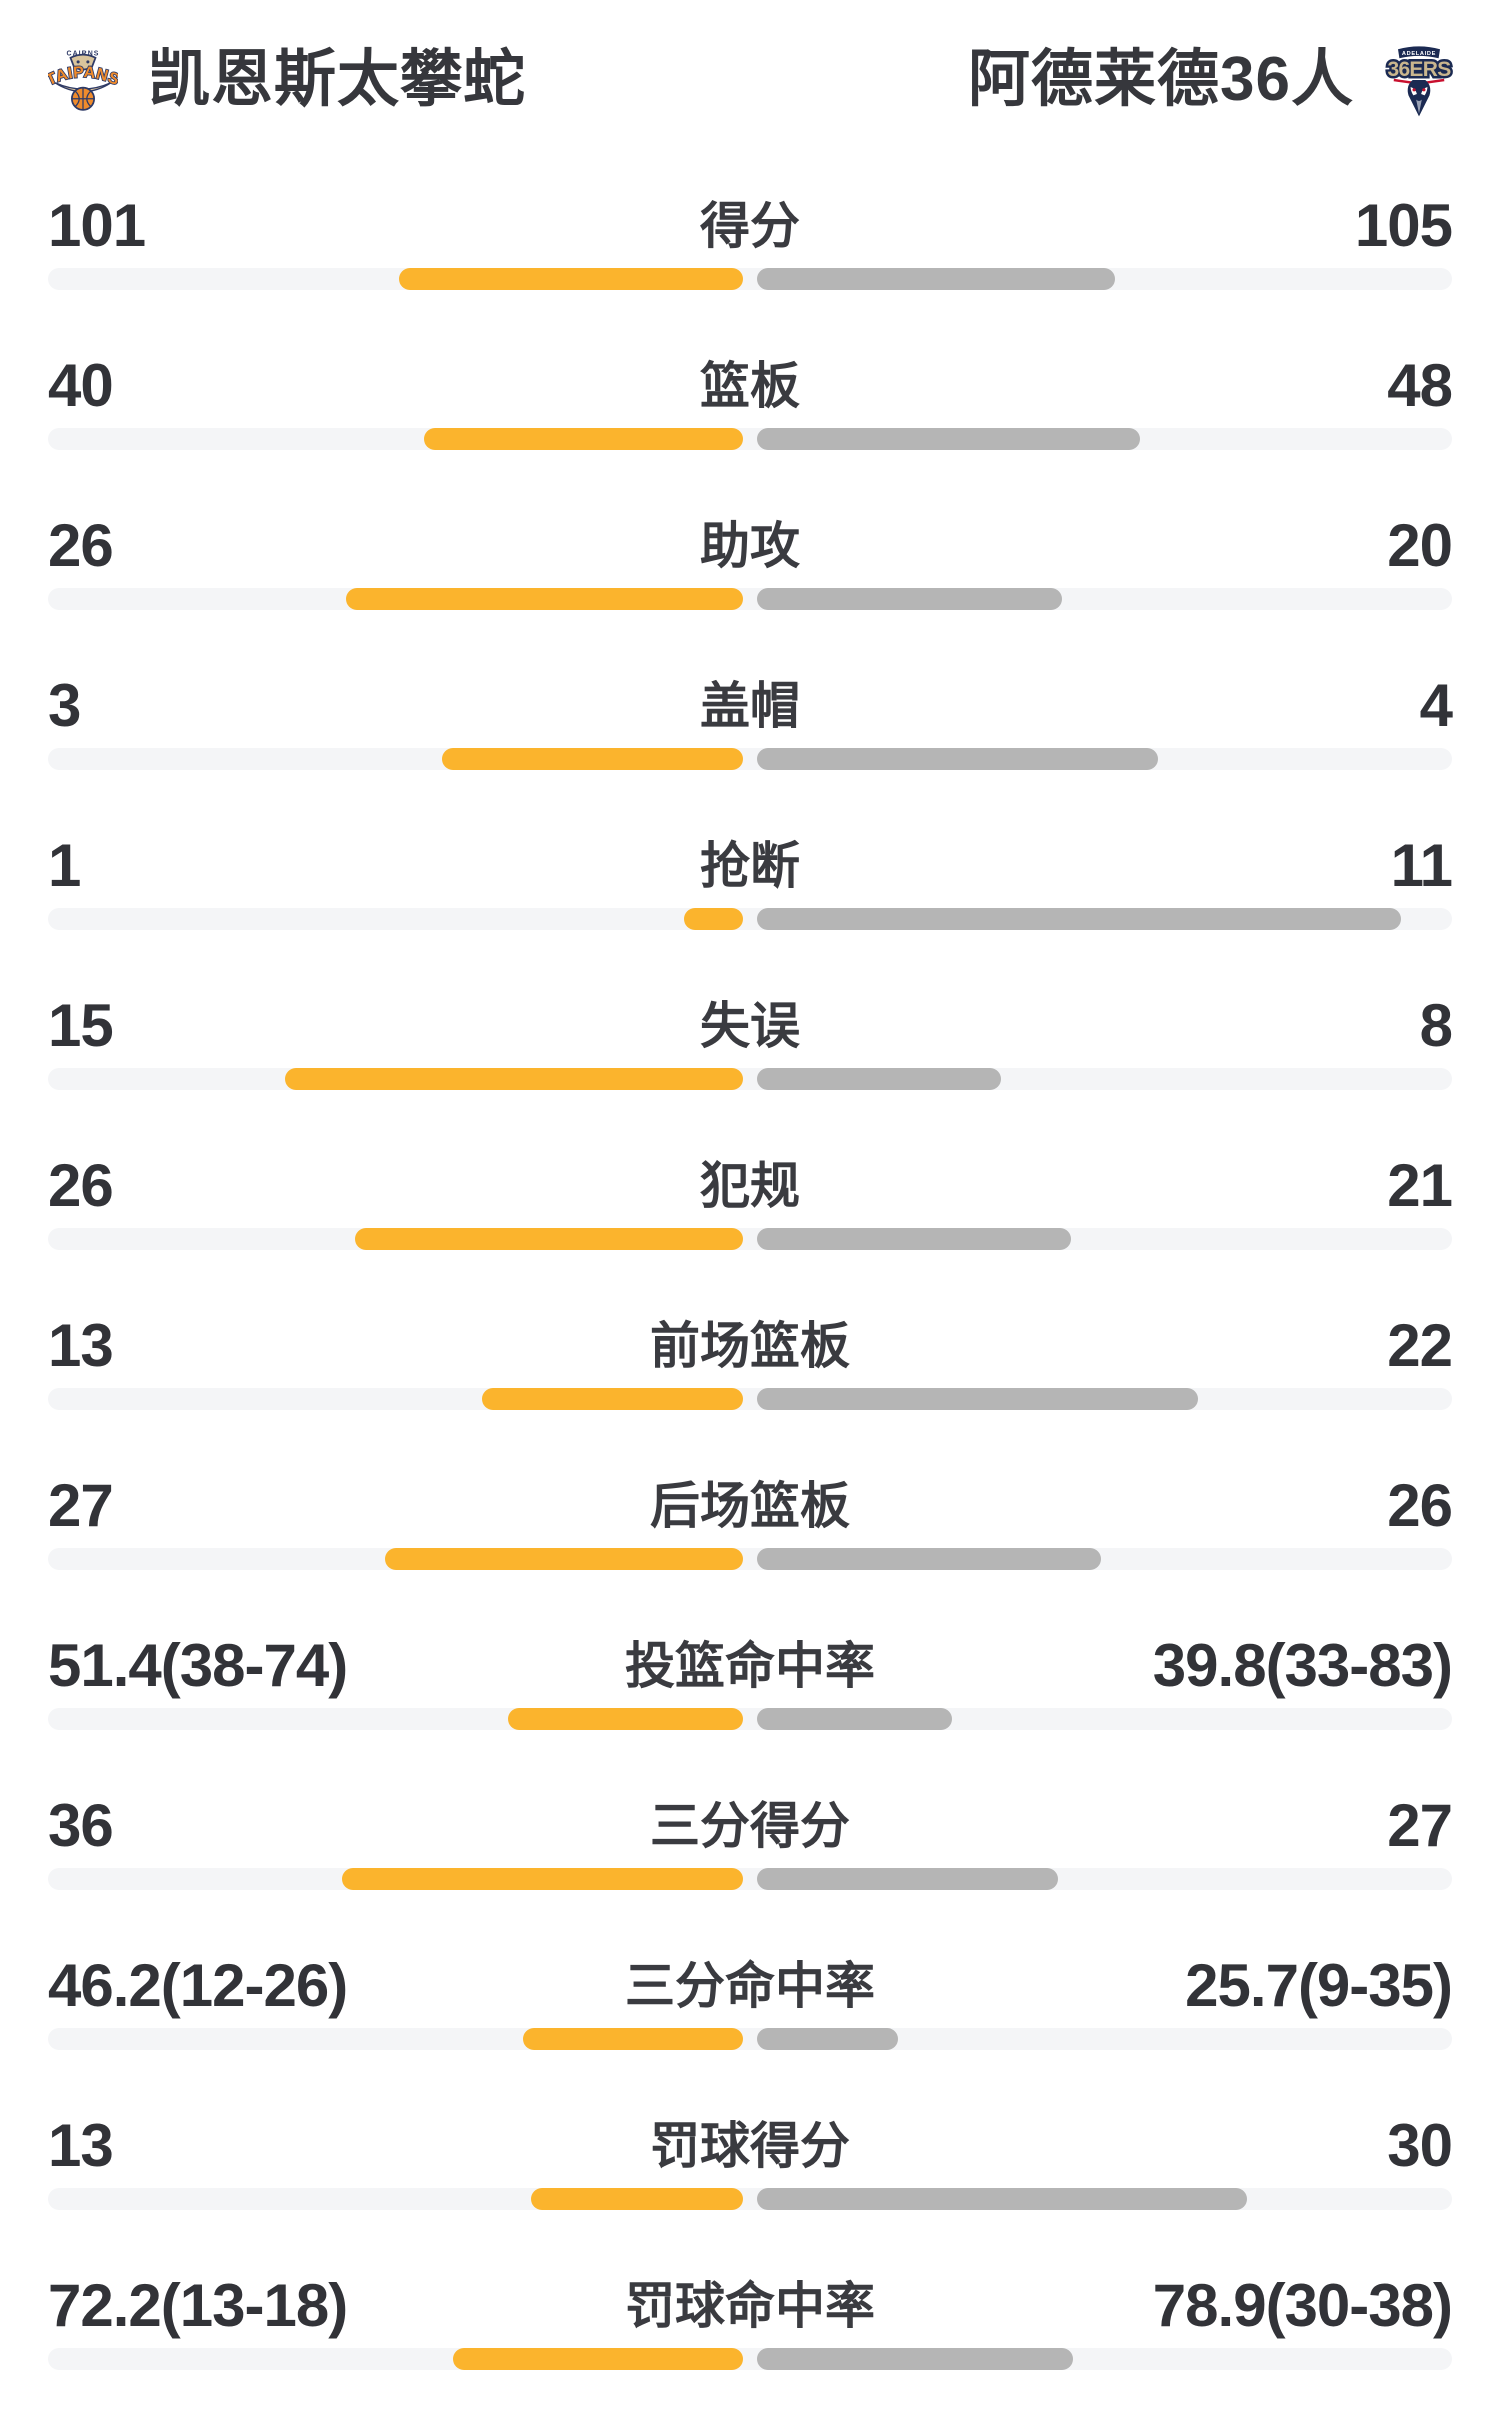 This screenshot has width=1500, height=2436. Describe the element at coordinates (750, 2305) in the screenshot. I see `stat-line: 72.2(13-18) 罚球命中率 78.9(30-38)` at that location.